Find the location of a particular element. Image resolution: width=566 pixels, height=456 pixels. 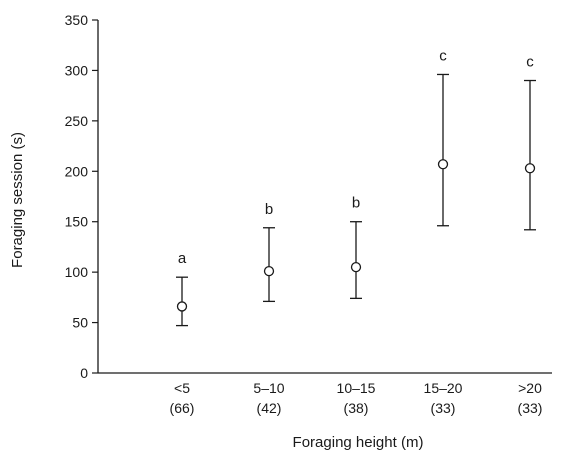

y-tick-label: 250 is located at coordinates (77, 121).